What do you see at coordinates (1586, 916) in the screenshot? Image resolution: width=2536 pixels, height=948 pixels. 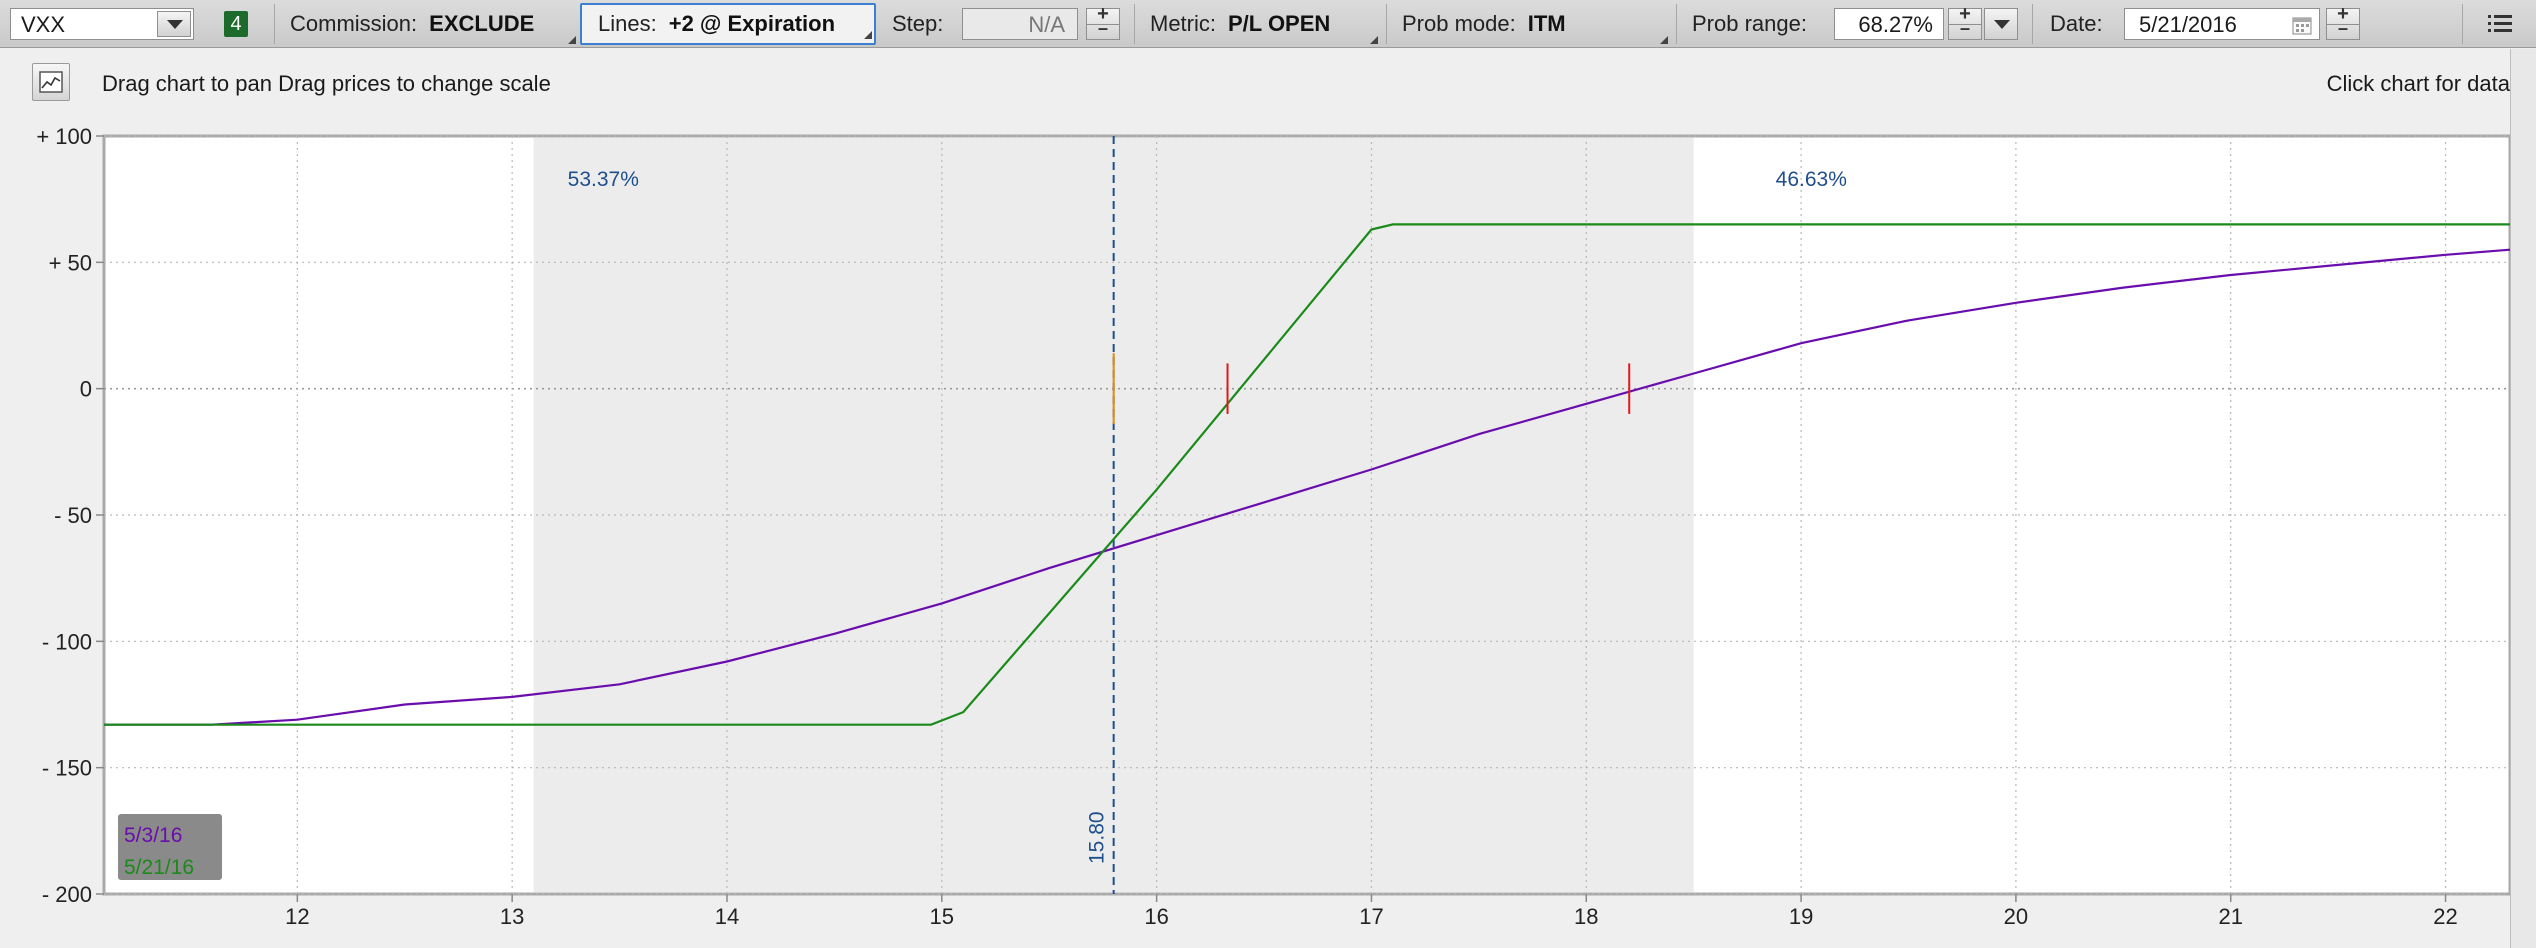 I see `x-tick-label: 18` at bounding box center [1586, 916].